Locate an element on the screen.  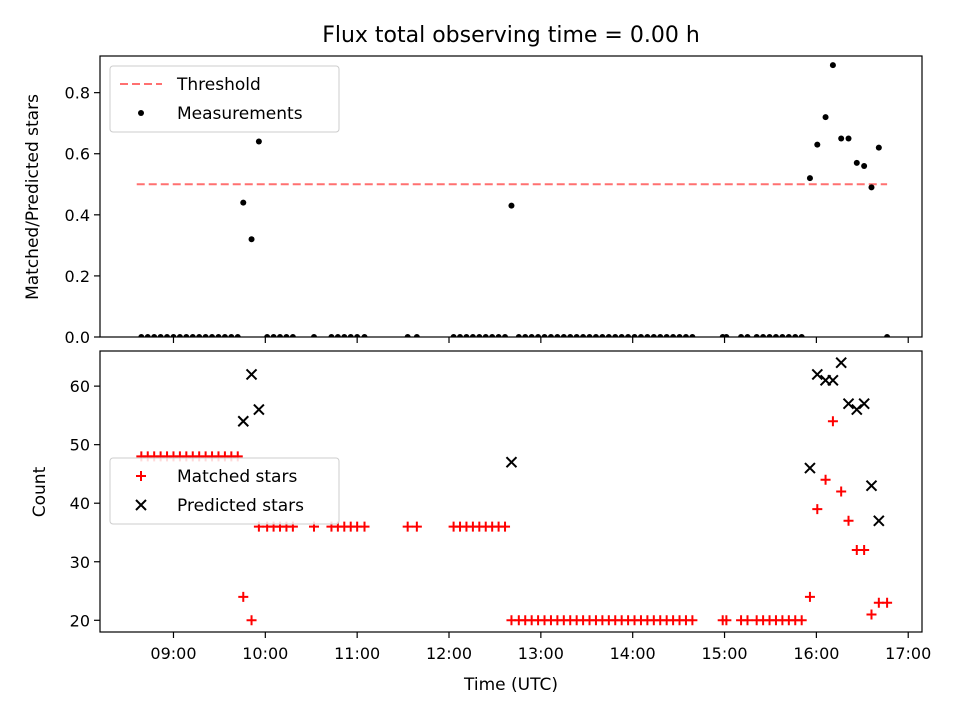
chart-title: Flux total observing time = 0.00 h is located at coordinates (511, 35).